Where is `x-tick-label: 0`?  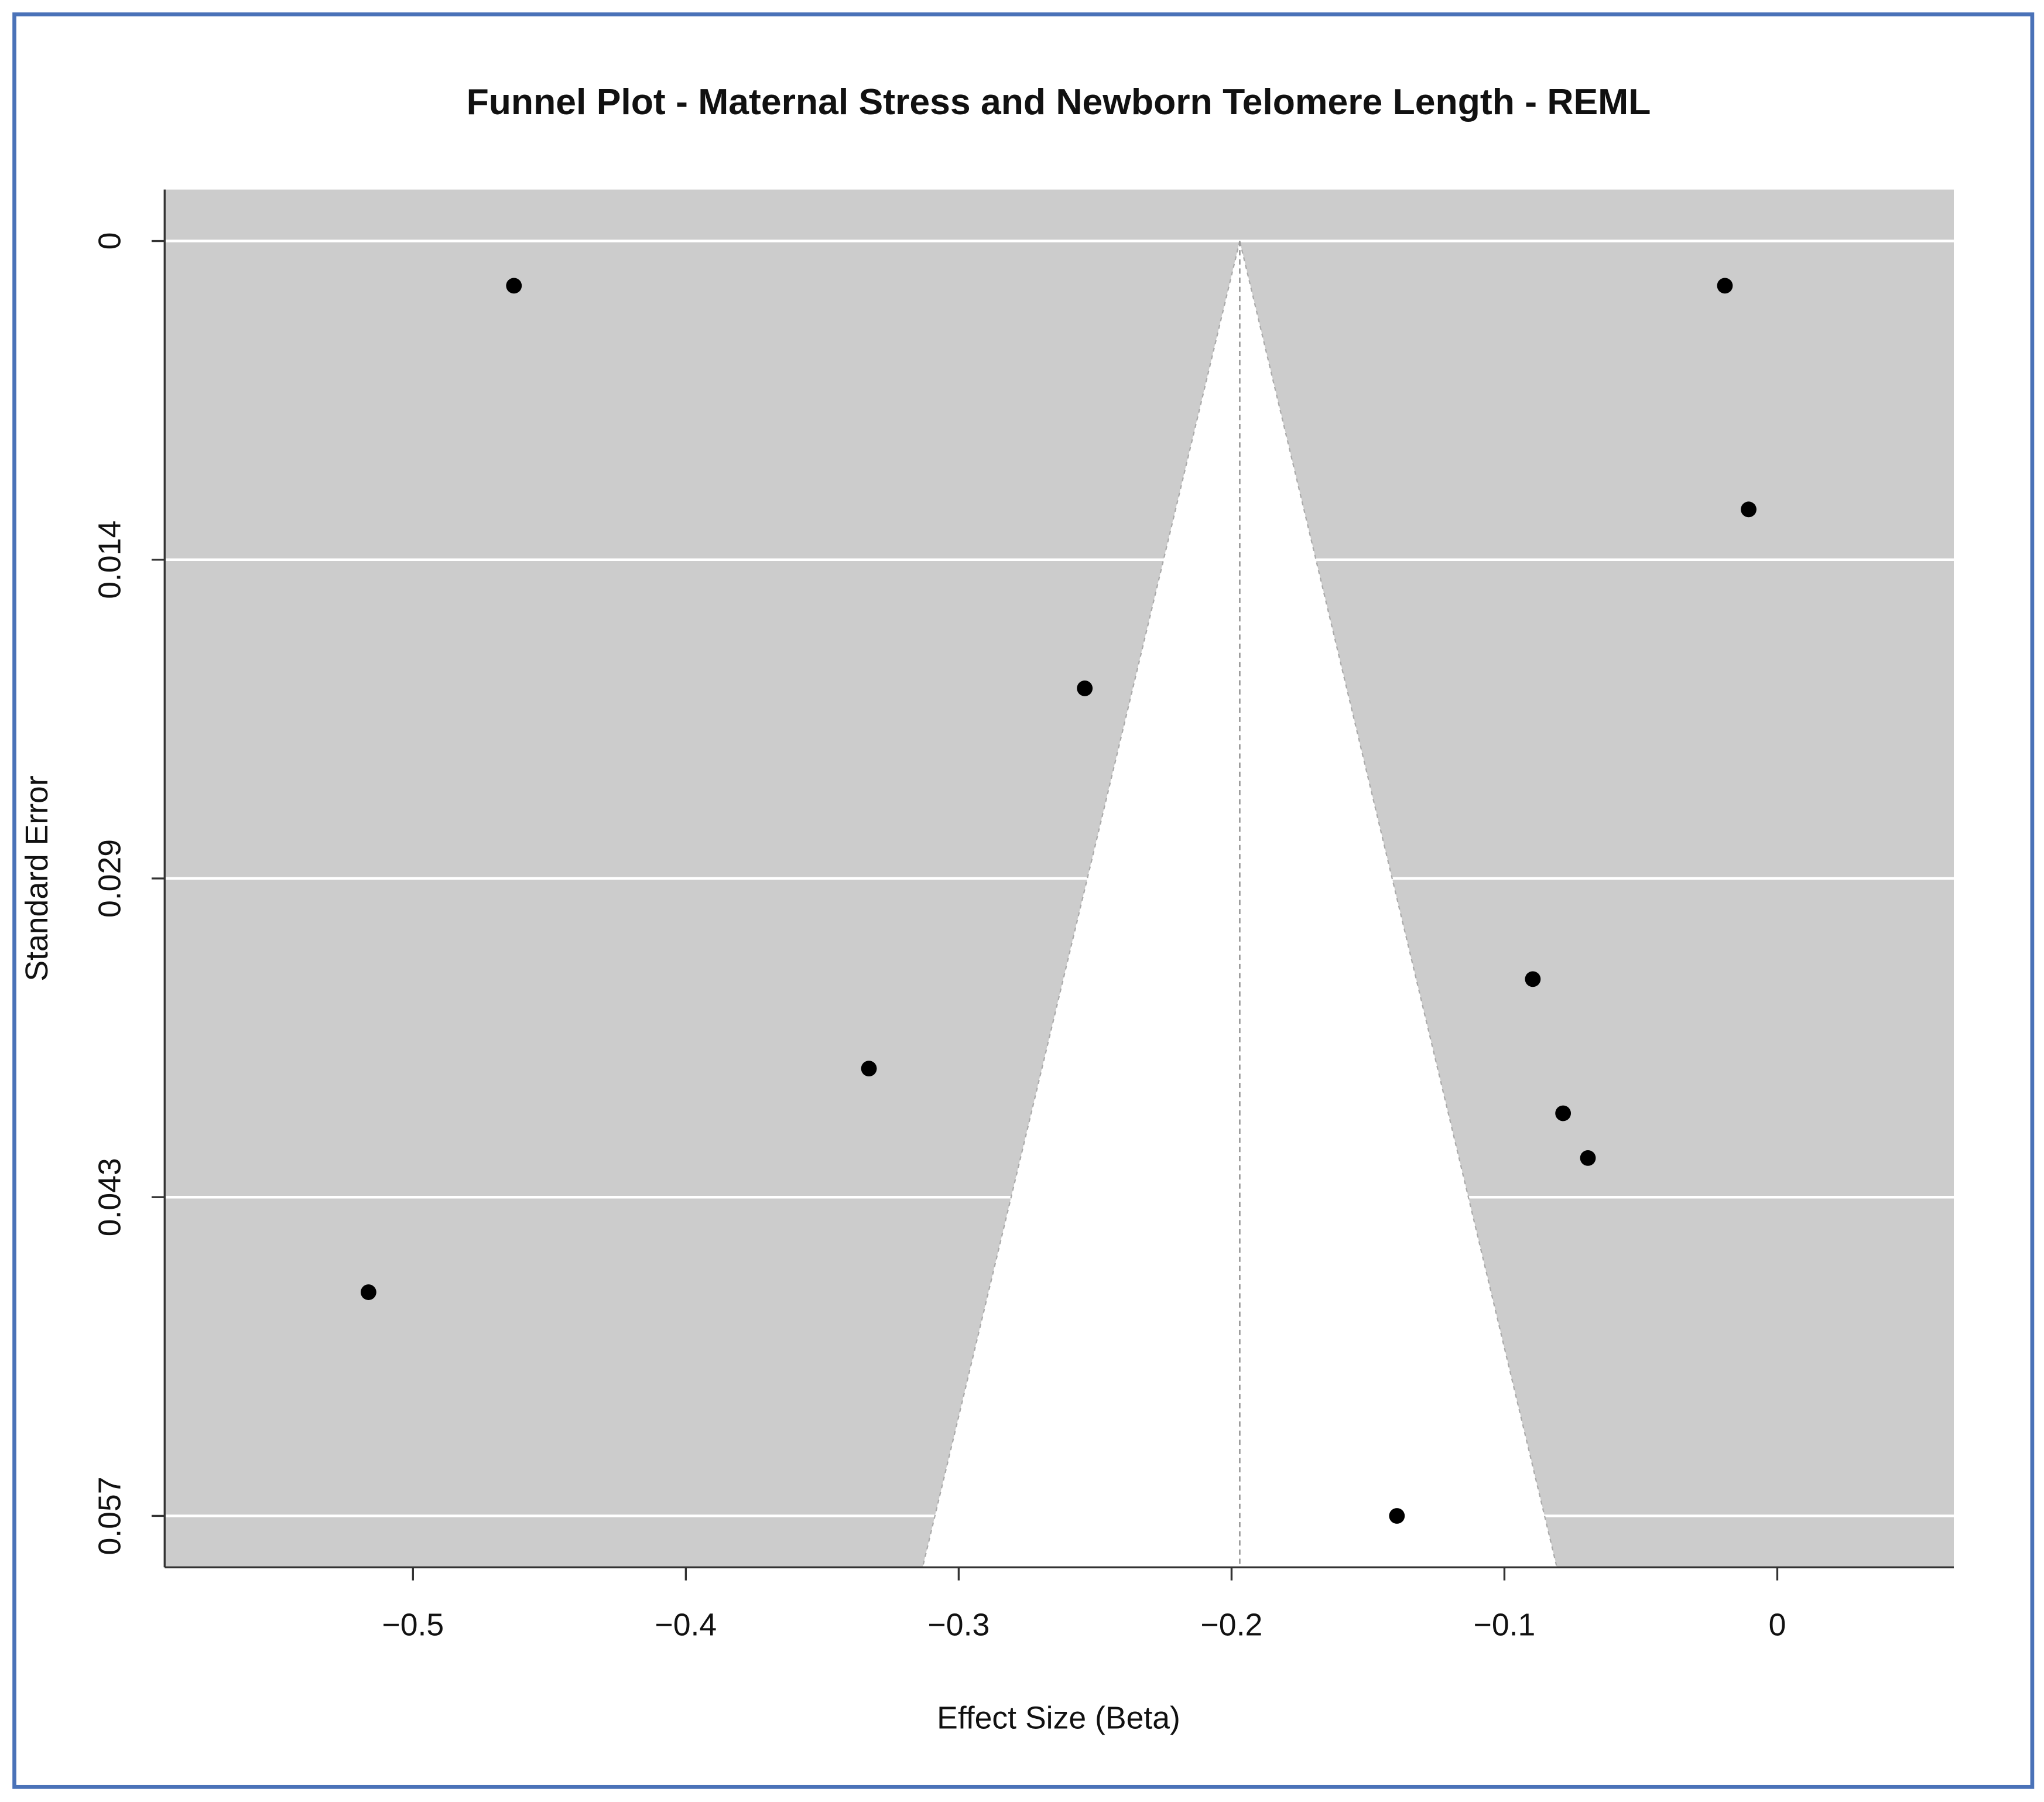 x-tick-label: 0 is located at coordinates (1778, 1625).